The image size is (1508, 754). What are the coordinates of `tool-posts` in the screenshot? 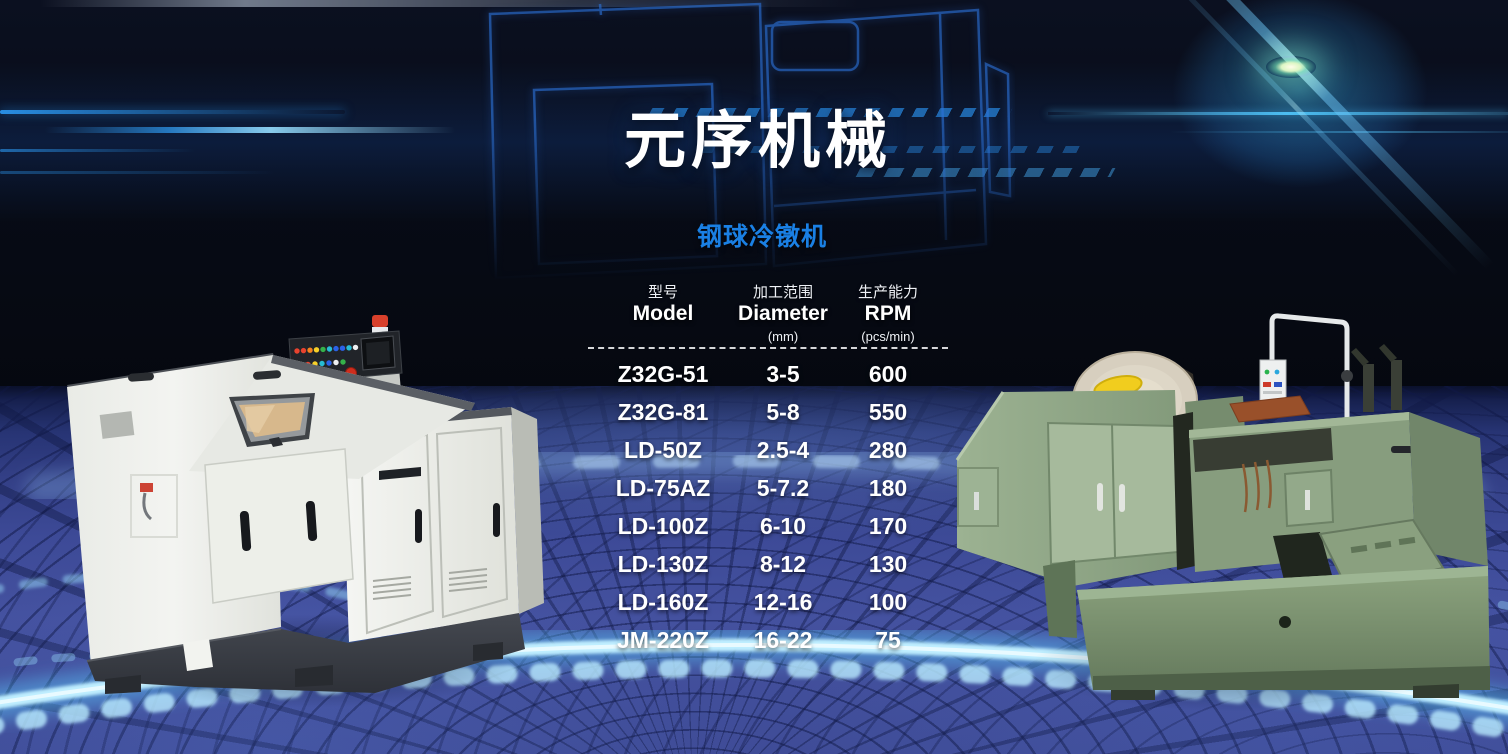 It's located at (1376, 378).